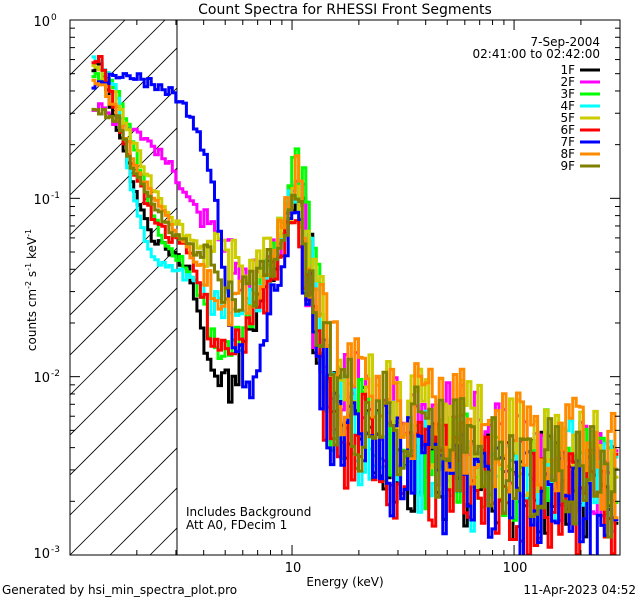 This screenshot has width=640, height=600. What do you see at coordinates (41, 22) in the screenshot?
I see `y-tick-label-1: 10` at bounding box center [41, 22].